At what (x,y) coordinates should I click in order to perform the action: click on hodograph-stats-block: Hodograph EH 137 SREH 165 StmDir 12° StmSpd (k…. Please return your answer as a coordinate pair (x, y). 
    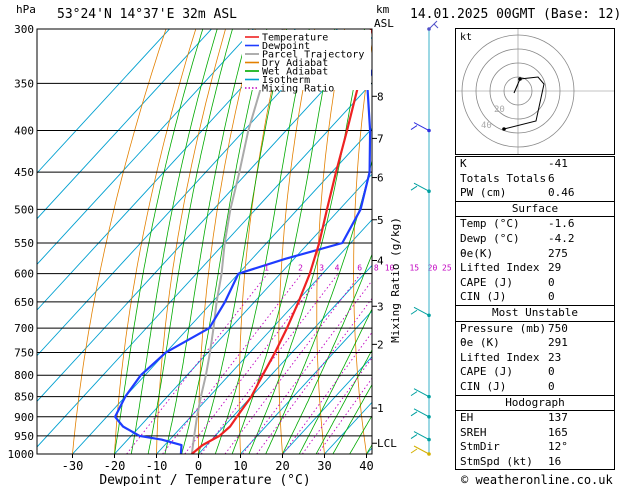
    Looking at the image, I should click on (535, 433).